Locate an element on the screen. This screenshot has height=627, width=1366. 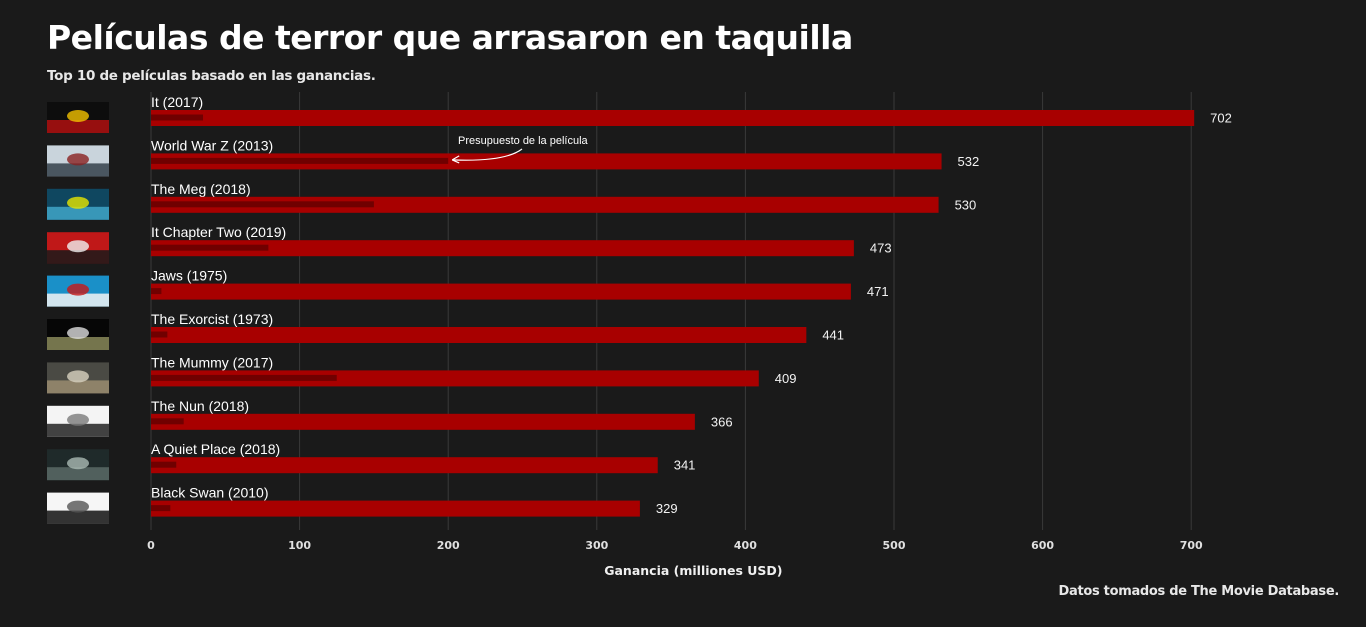
value-label: 702 is located at coordinates (1221, 118).